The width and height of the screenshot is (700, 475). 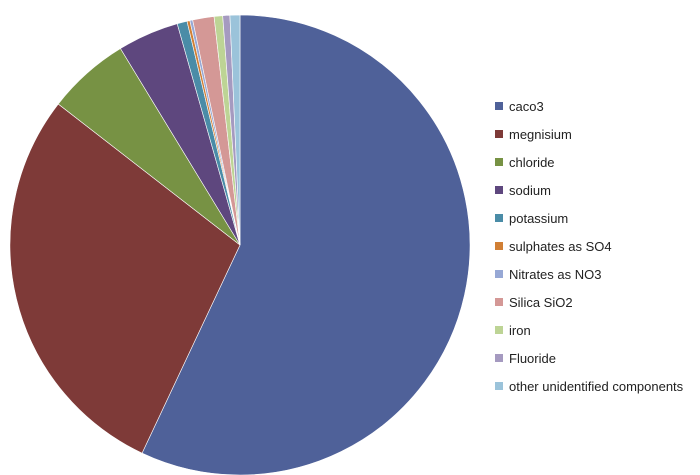 I want to click on legend-item: chloride, so click(x=597, y=162).